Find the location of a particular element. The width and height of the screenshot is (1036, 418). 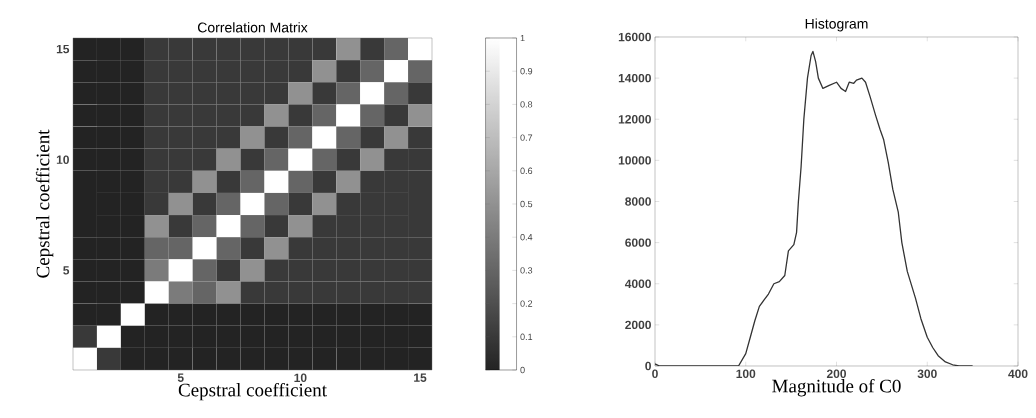

x-axis-title: Magnitude of C0 is located at coordinates (836, 387).